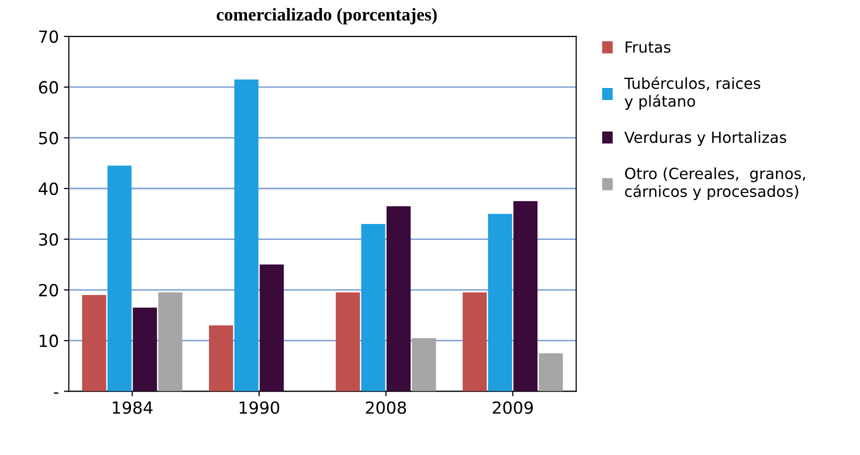 The width and height of the screenshot is (860, 455). What do you see at coordinates (386, 407) in the screenshot?
I see `x-tick-label: 2008` at bounding box center [386, 407].